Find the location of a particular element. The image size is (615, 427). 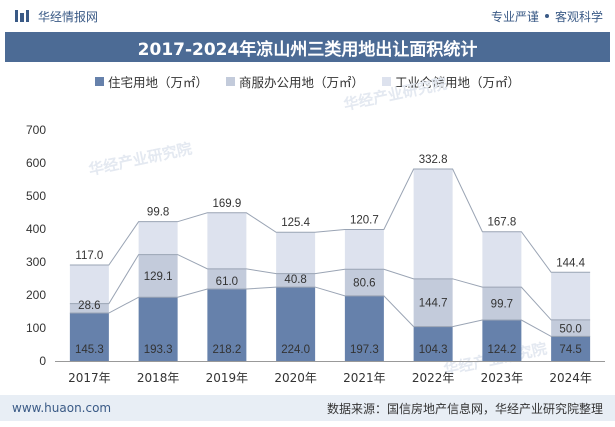

data-label: 129.1 is located at coordinates (158, 277).